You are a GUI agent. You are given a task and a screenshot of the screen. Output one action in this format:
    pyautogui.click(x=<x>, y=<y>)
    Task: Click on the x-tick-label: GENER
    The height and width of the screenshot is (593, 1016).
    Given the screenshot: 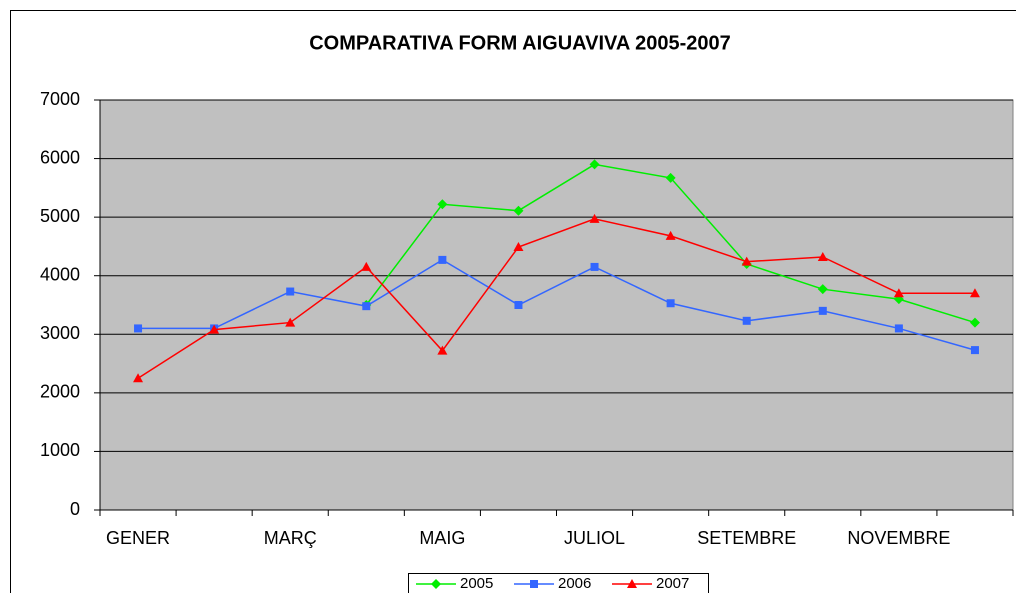 What is the action you would take?
    pyautogui.click(x=138, y=538)
    